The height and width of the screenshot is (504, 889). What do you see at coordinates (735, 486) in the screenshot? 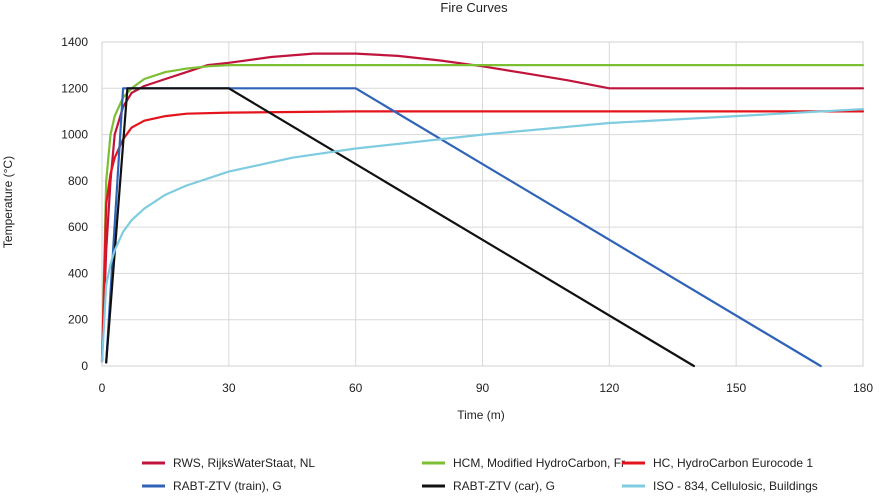
I see `legend-label: ISO - 834, Cellulosic, Buildings` at bounding box center [735, 486].